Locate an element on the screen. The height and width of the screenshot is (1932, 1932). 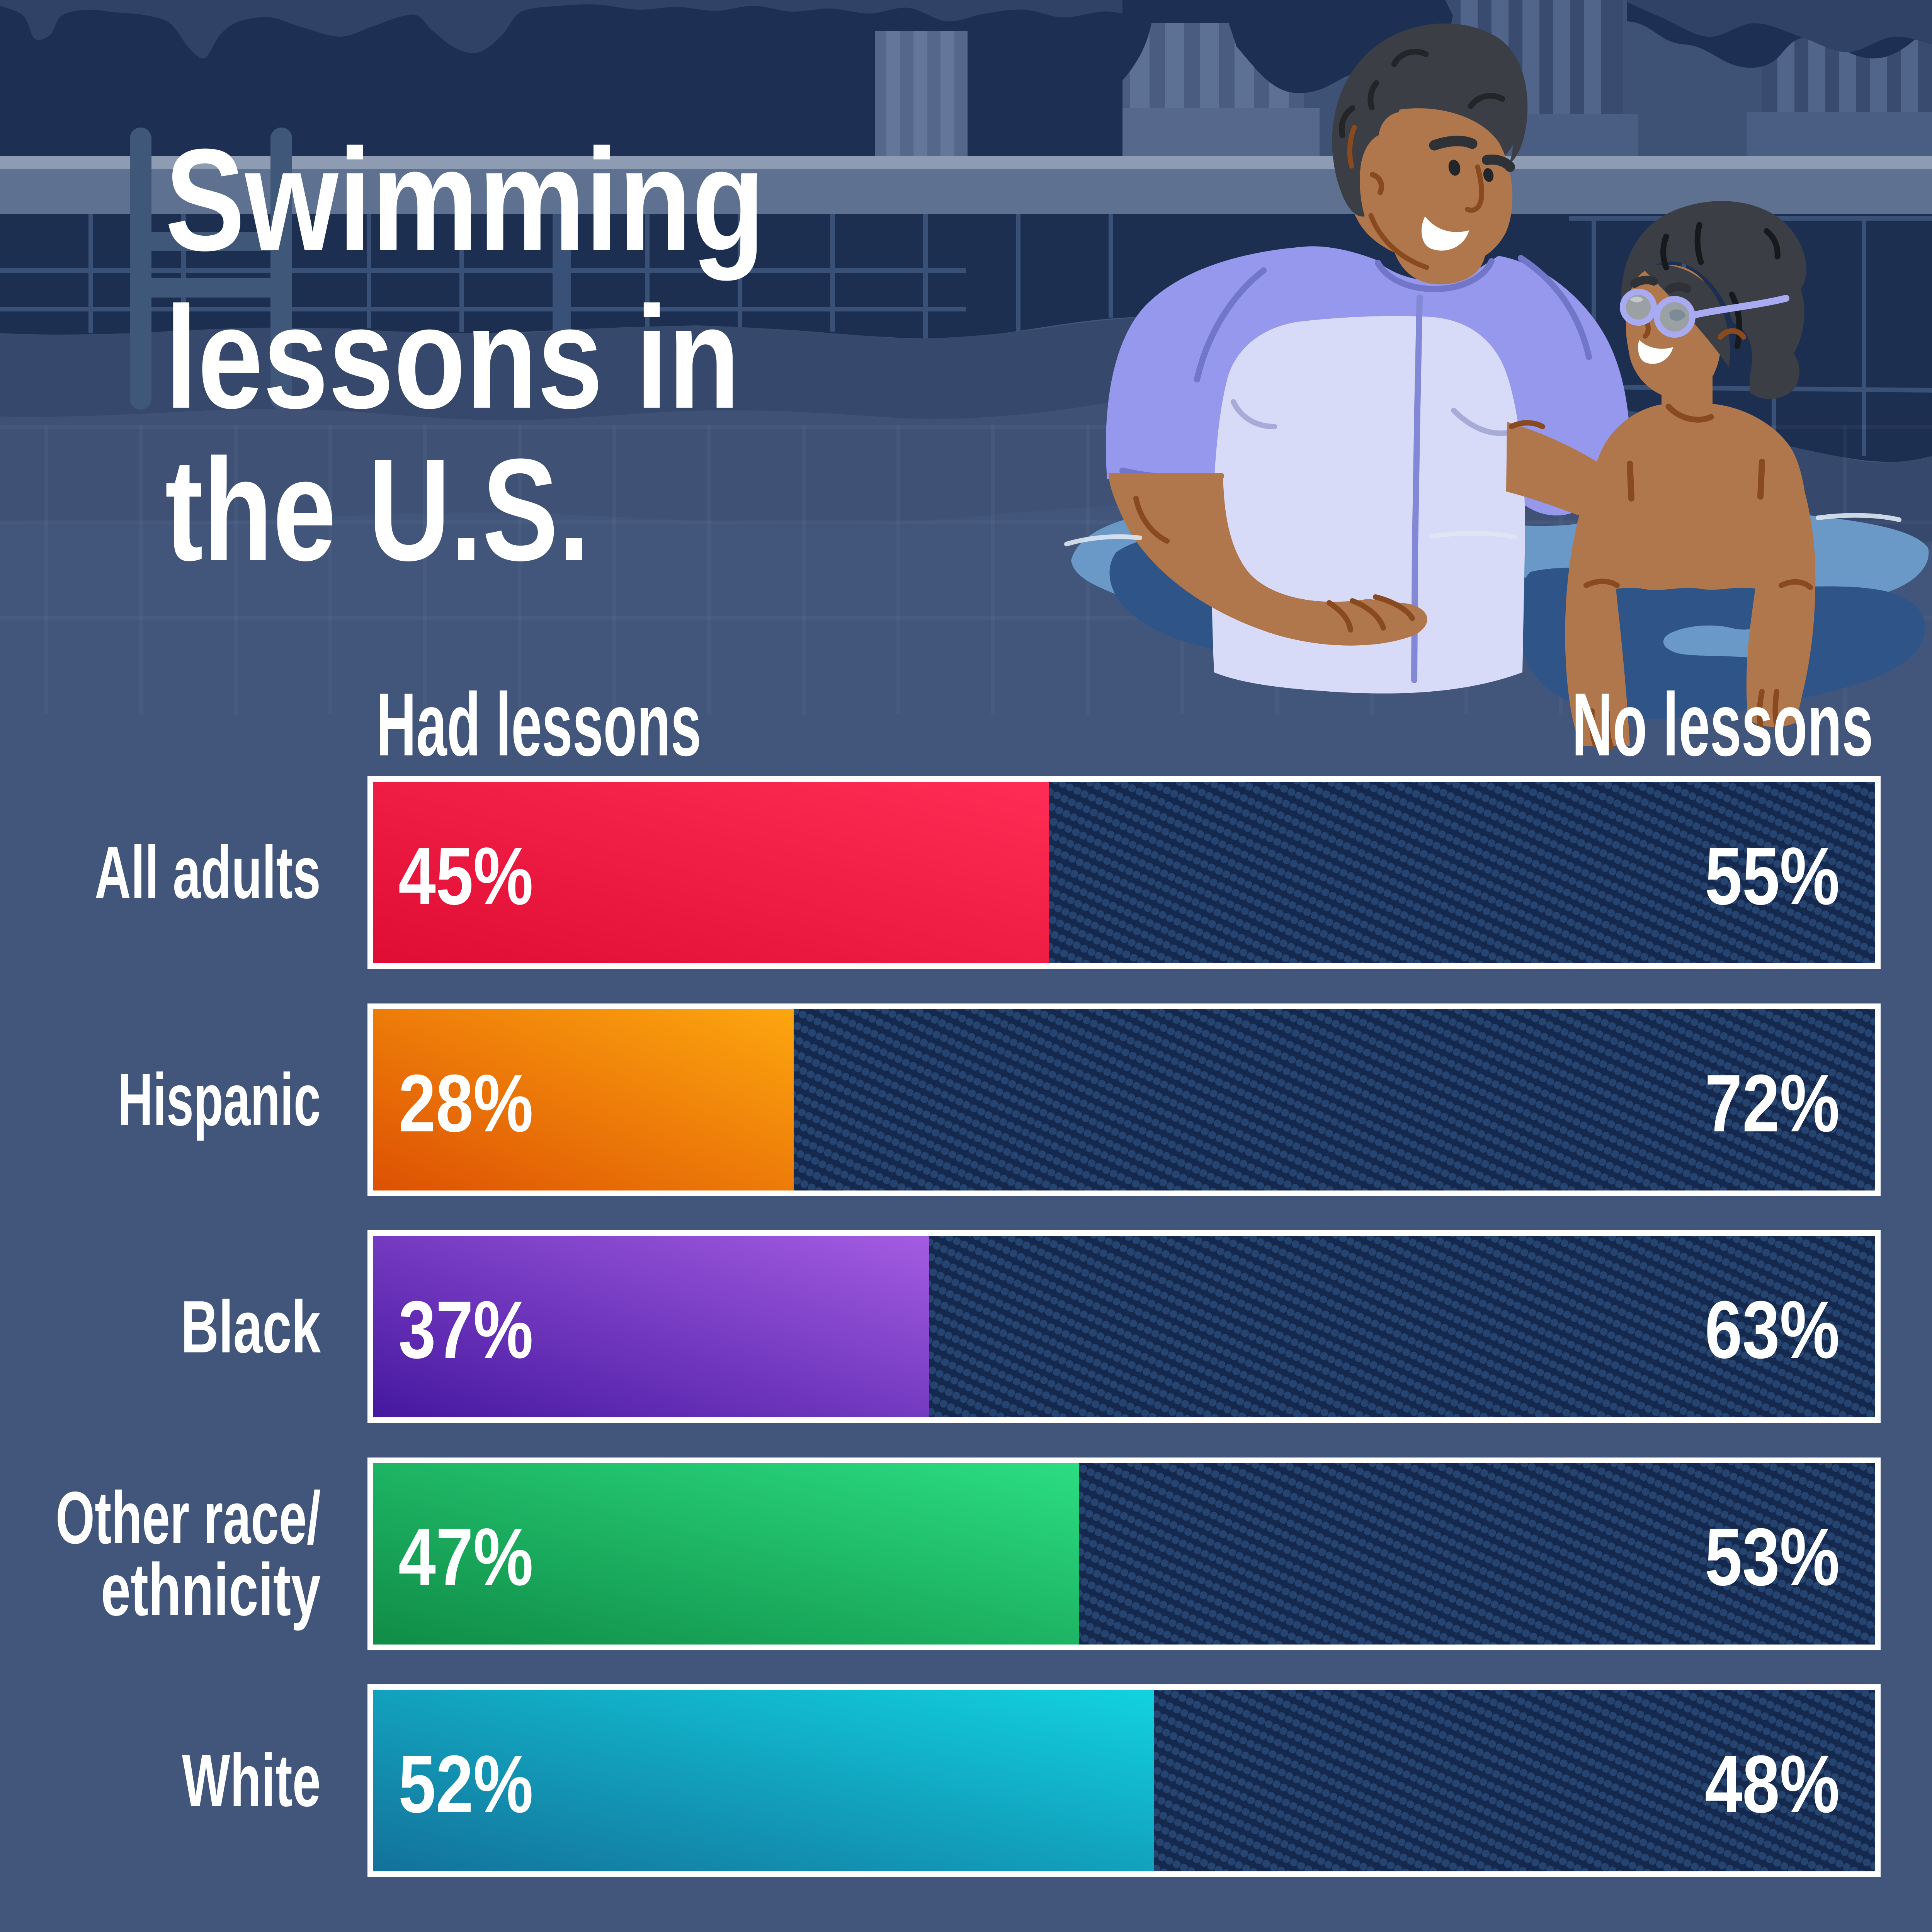
svg-text: 45% is located at coordinates (466, 876).